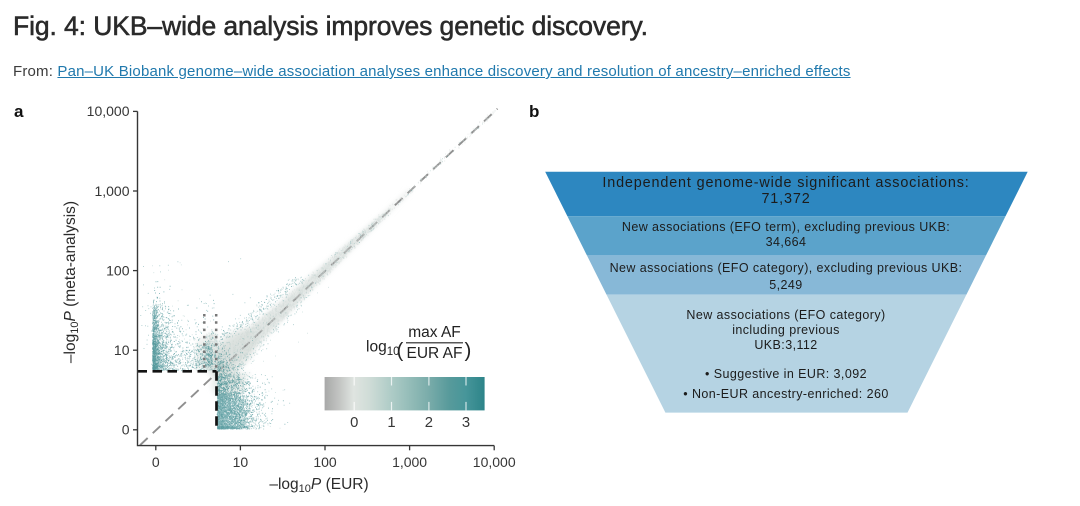 The height and width of the screenshot is (506, 1080). What do you see at coordinates (382, 348) in the screenshot?
I see `svg-text: log10` at bounding box center [382, 348].